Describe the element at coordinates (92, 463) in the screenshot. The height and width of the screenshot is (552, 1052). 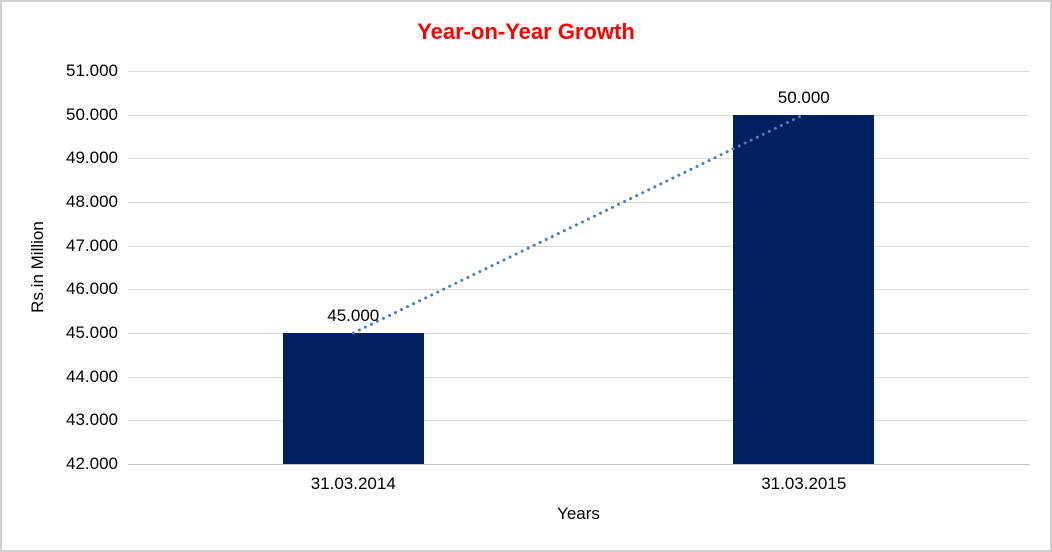
I see `y-tick-label: 42.000` at that location.